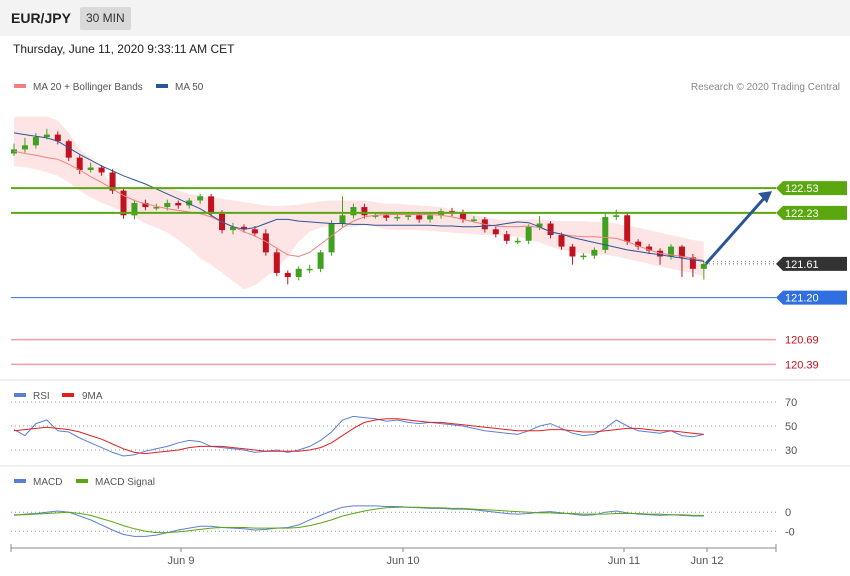  I want to click on ma20-legend-swatch, so click(20, 86).